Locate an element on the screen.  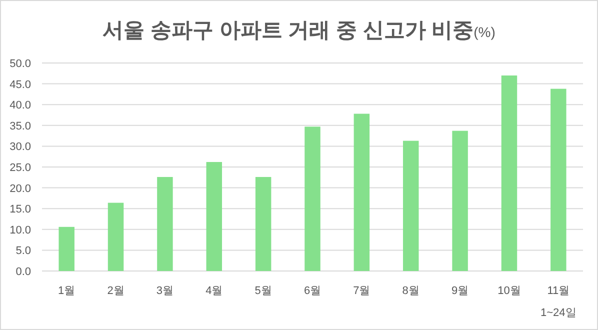
y-tick-label: 40.0 is located at coordinates (20, 106).